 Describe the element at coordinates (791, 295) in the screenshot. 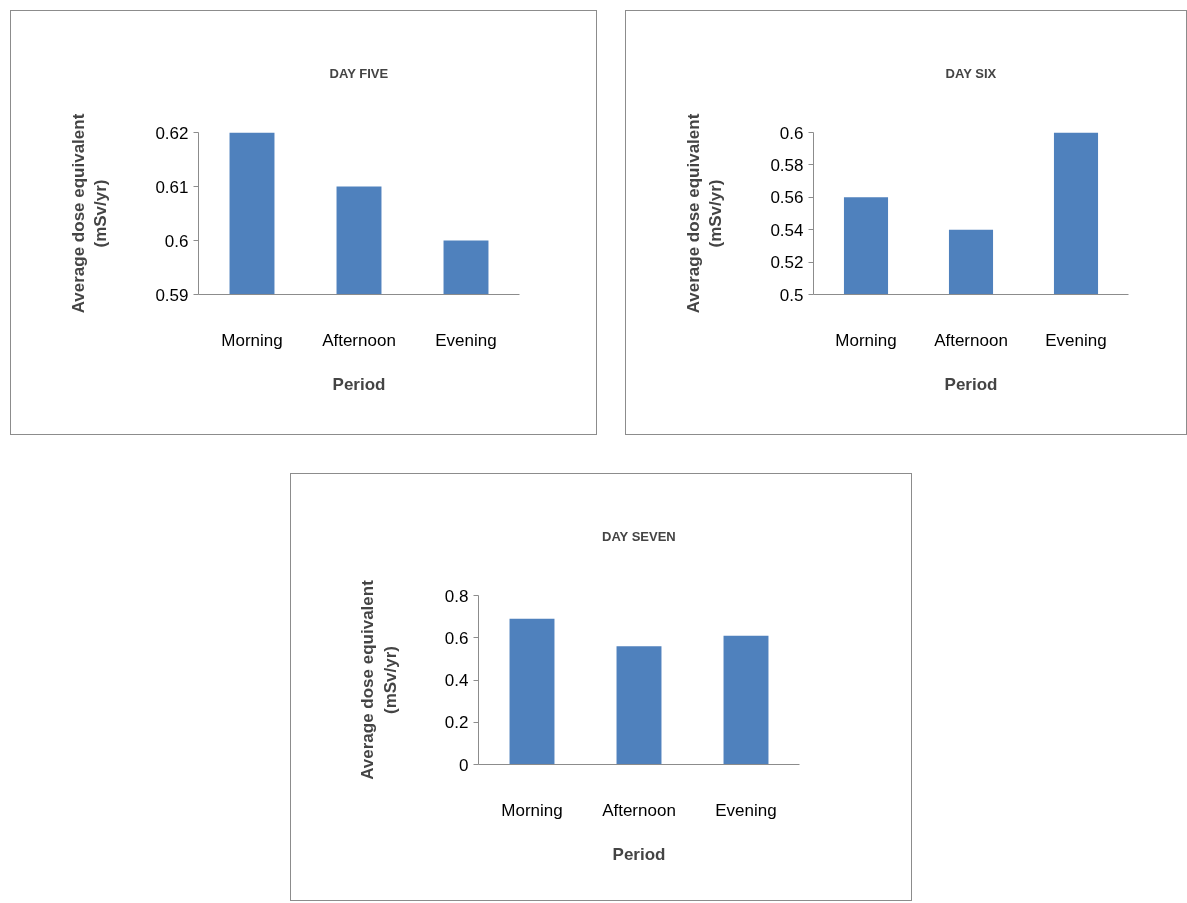

I see `y-tick-label: 0.5` at that location.